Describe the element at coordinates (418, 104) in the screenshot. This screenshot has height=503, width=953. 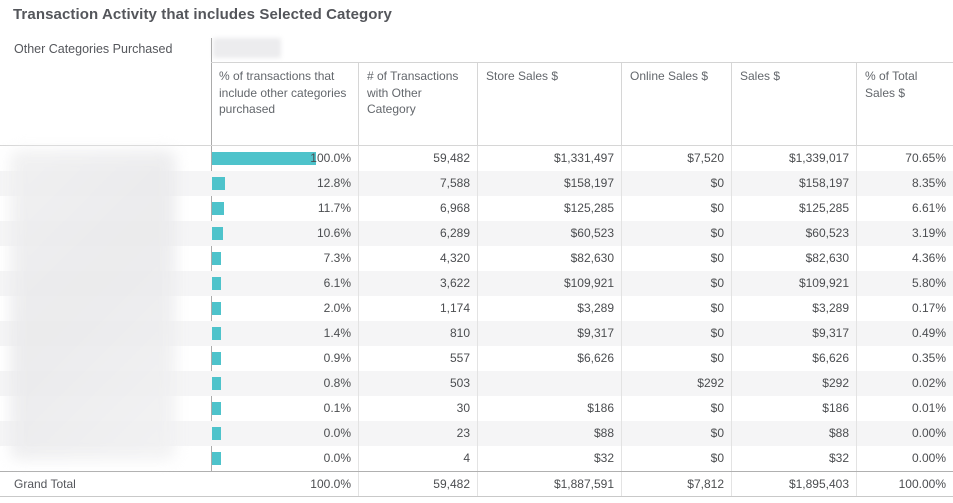
I see `column-header-num-transactions: # of Transactions with Other Category` at that location.